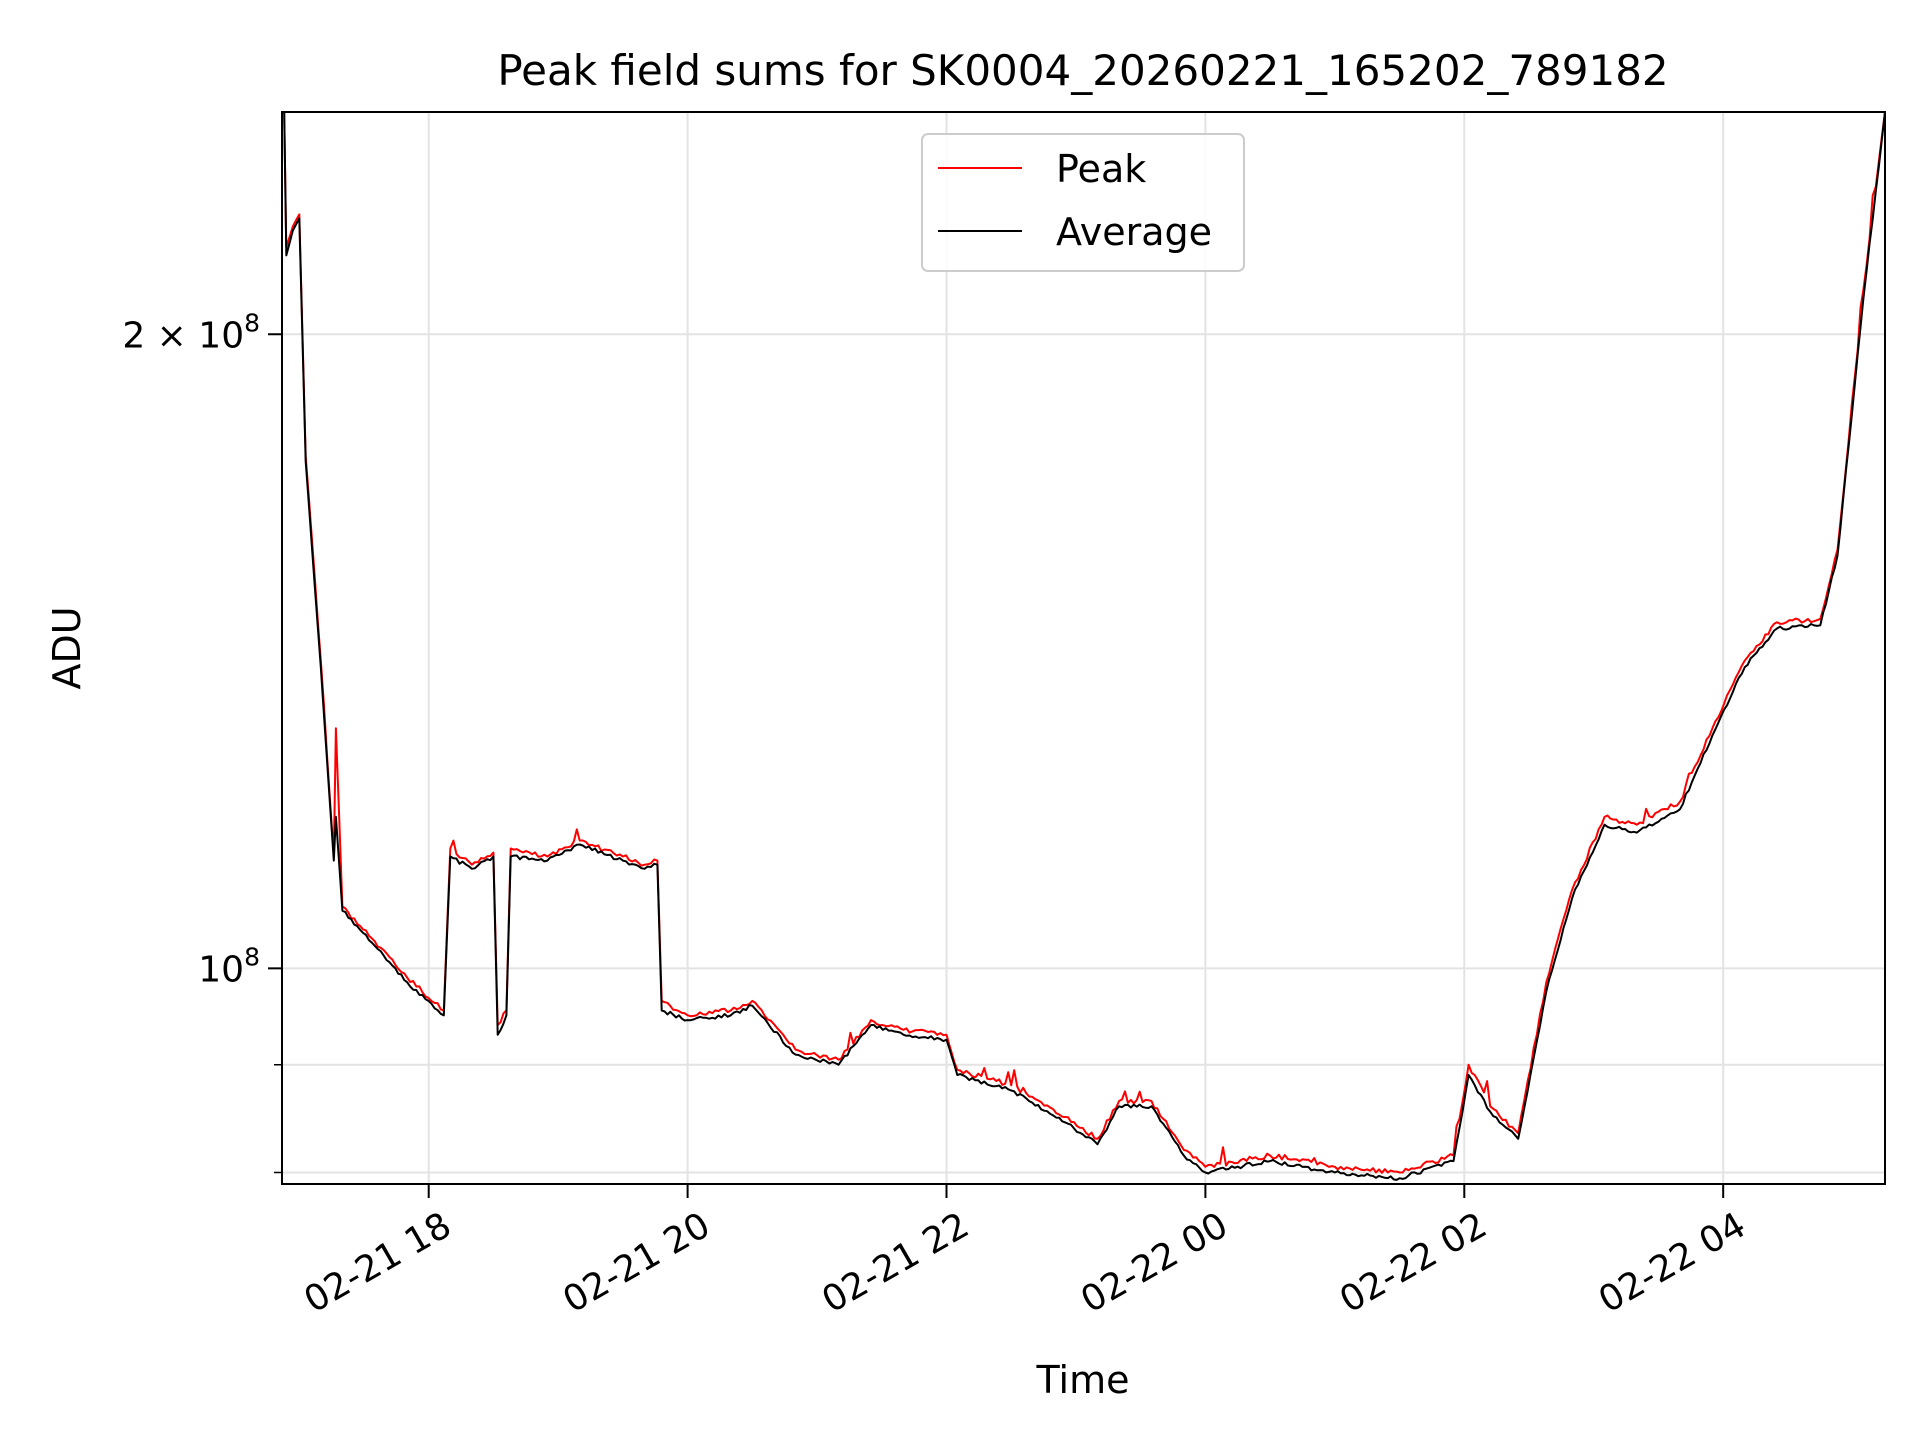  What do you see at coordinates (1134, 232) in the screenshot?
I see `legend-label-average: Average` at bounding box center [1134, 232].